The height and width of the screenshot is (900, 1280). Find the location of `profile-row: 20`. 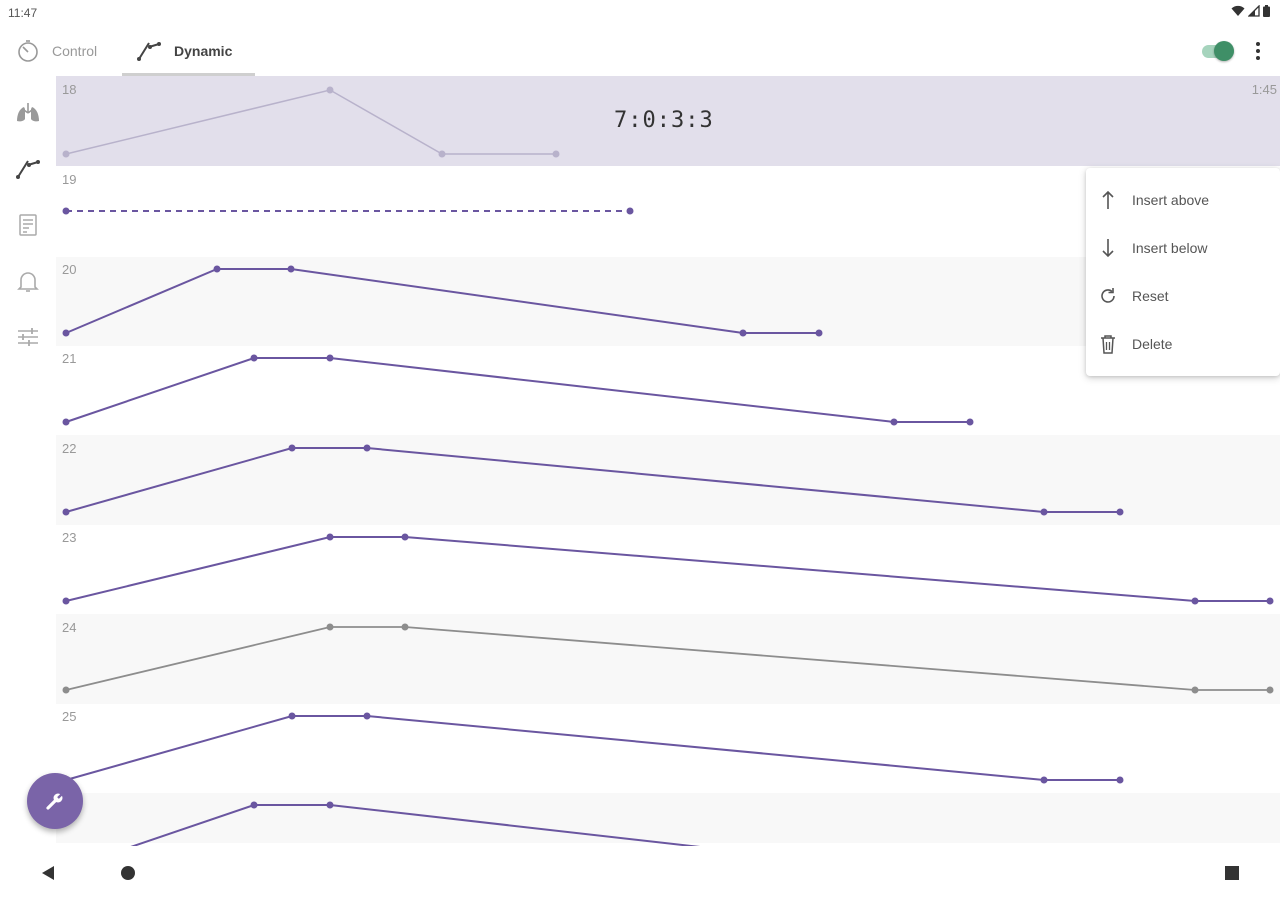

profile-row: 20 is located at coordinates (668, 300).